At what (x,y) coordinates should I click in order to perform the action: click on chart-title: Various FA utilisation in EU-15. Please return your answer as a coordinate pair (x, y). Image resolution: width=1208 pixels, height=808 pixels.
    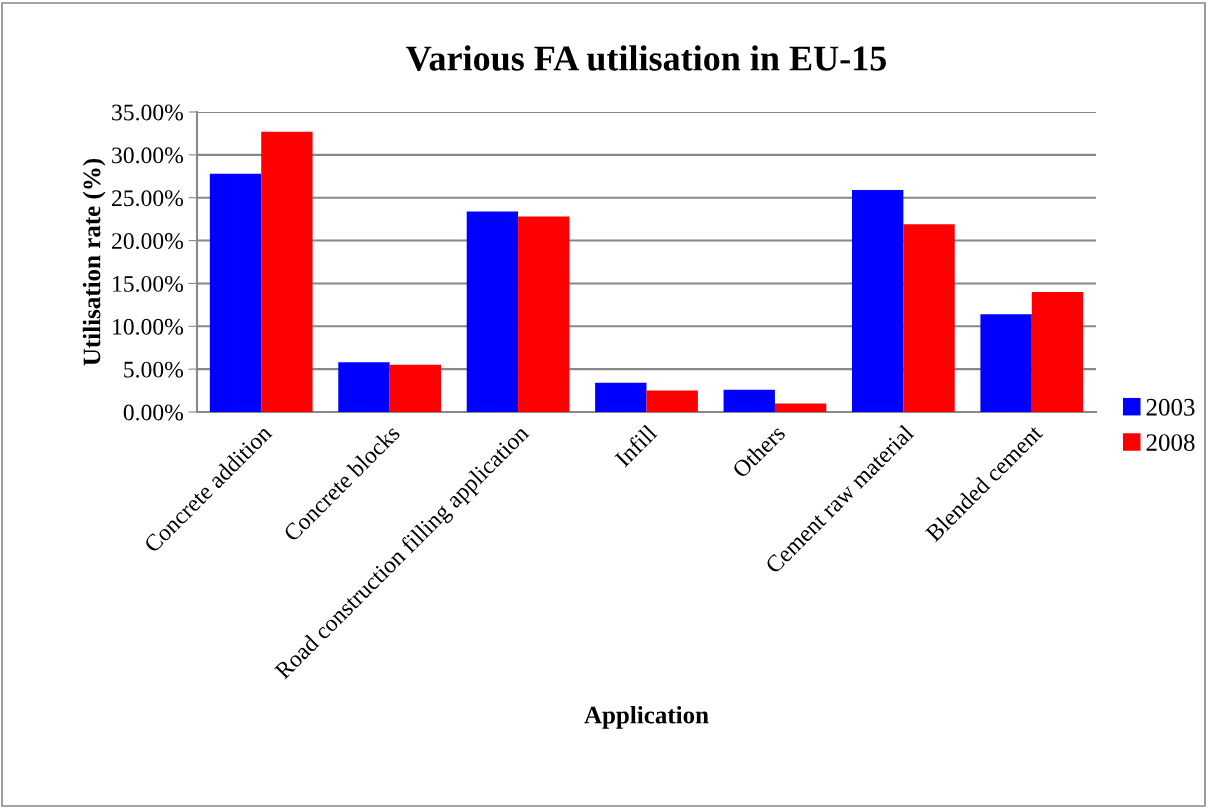
    Looking at the image, I should click on (646, 58).